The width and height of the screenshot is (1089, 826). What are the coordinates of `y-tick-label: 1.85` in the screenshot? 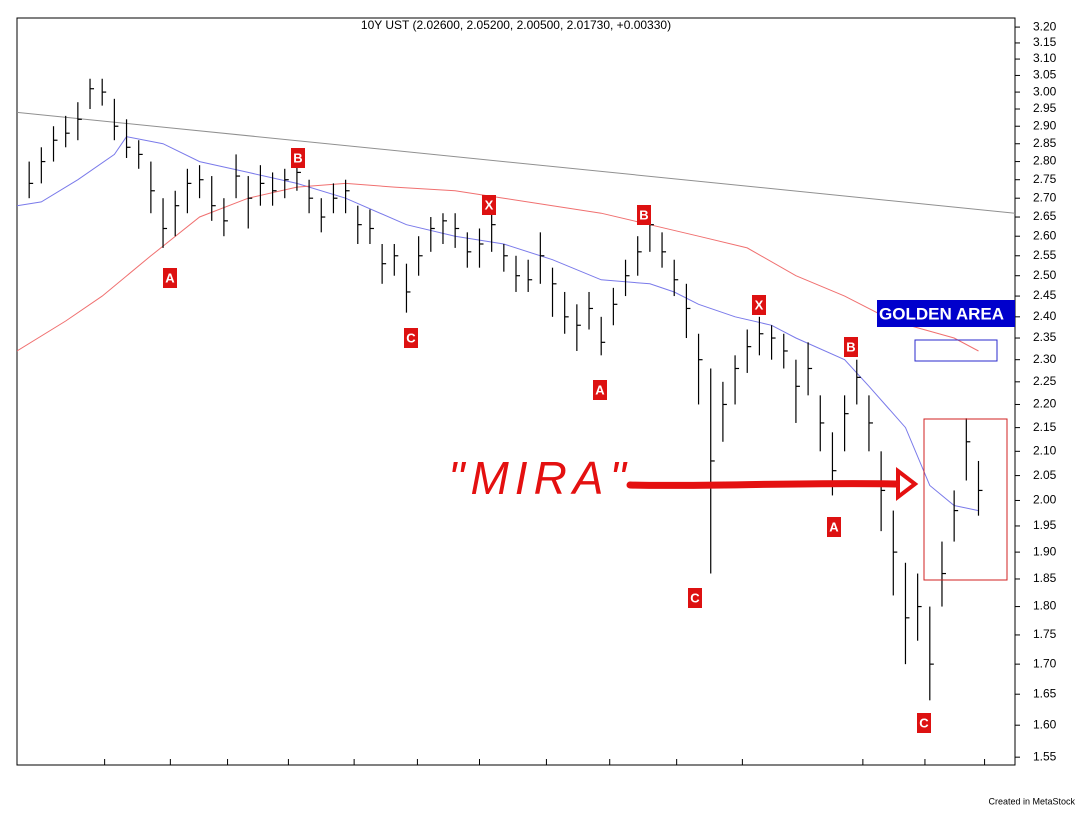 It's located at (1045, 578).